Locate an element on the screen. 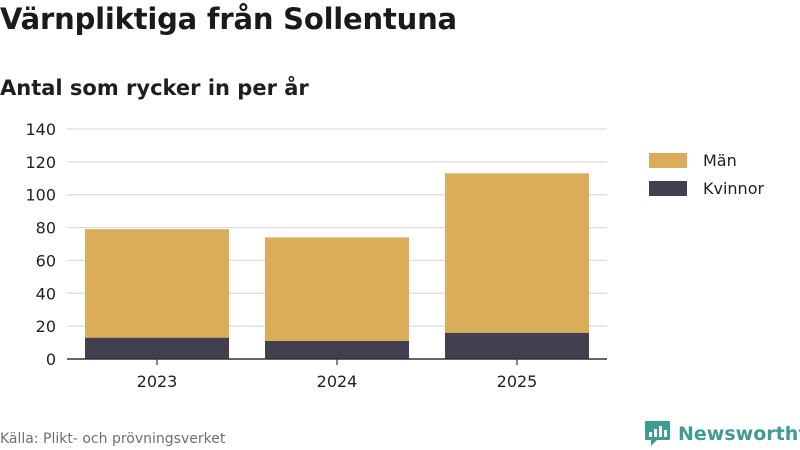 The image size is (800, 450). legend-item-kvinnor: Kvinnor is located at coordinates (706, 188).